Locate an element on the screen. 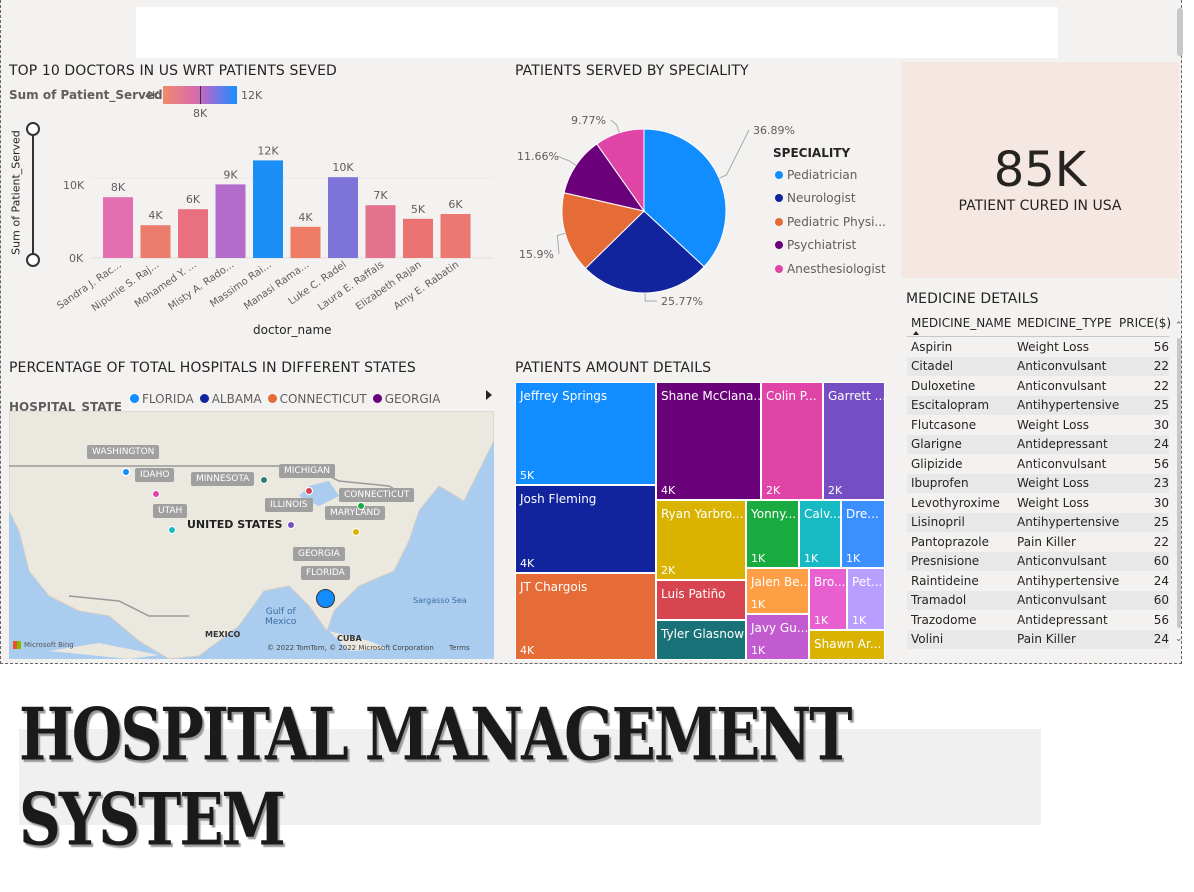 Image resolution: width=1194 pixels, height=892 pixels. table-row: Flutcasone Weight Loss 30 is located at coordinates (1038, 425).